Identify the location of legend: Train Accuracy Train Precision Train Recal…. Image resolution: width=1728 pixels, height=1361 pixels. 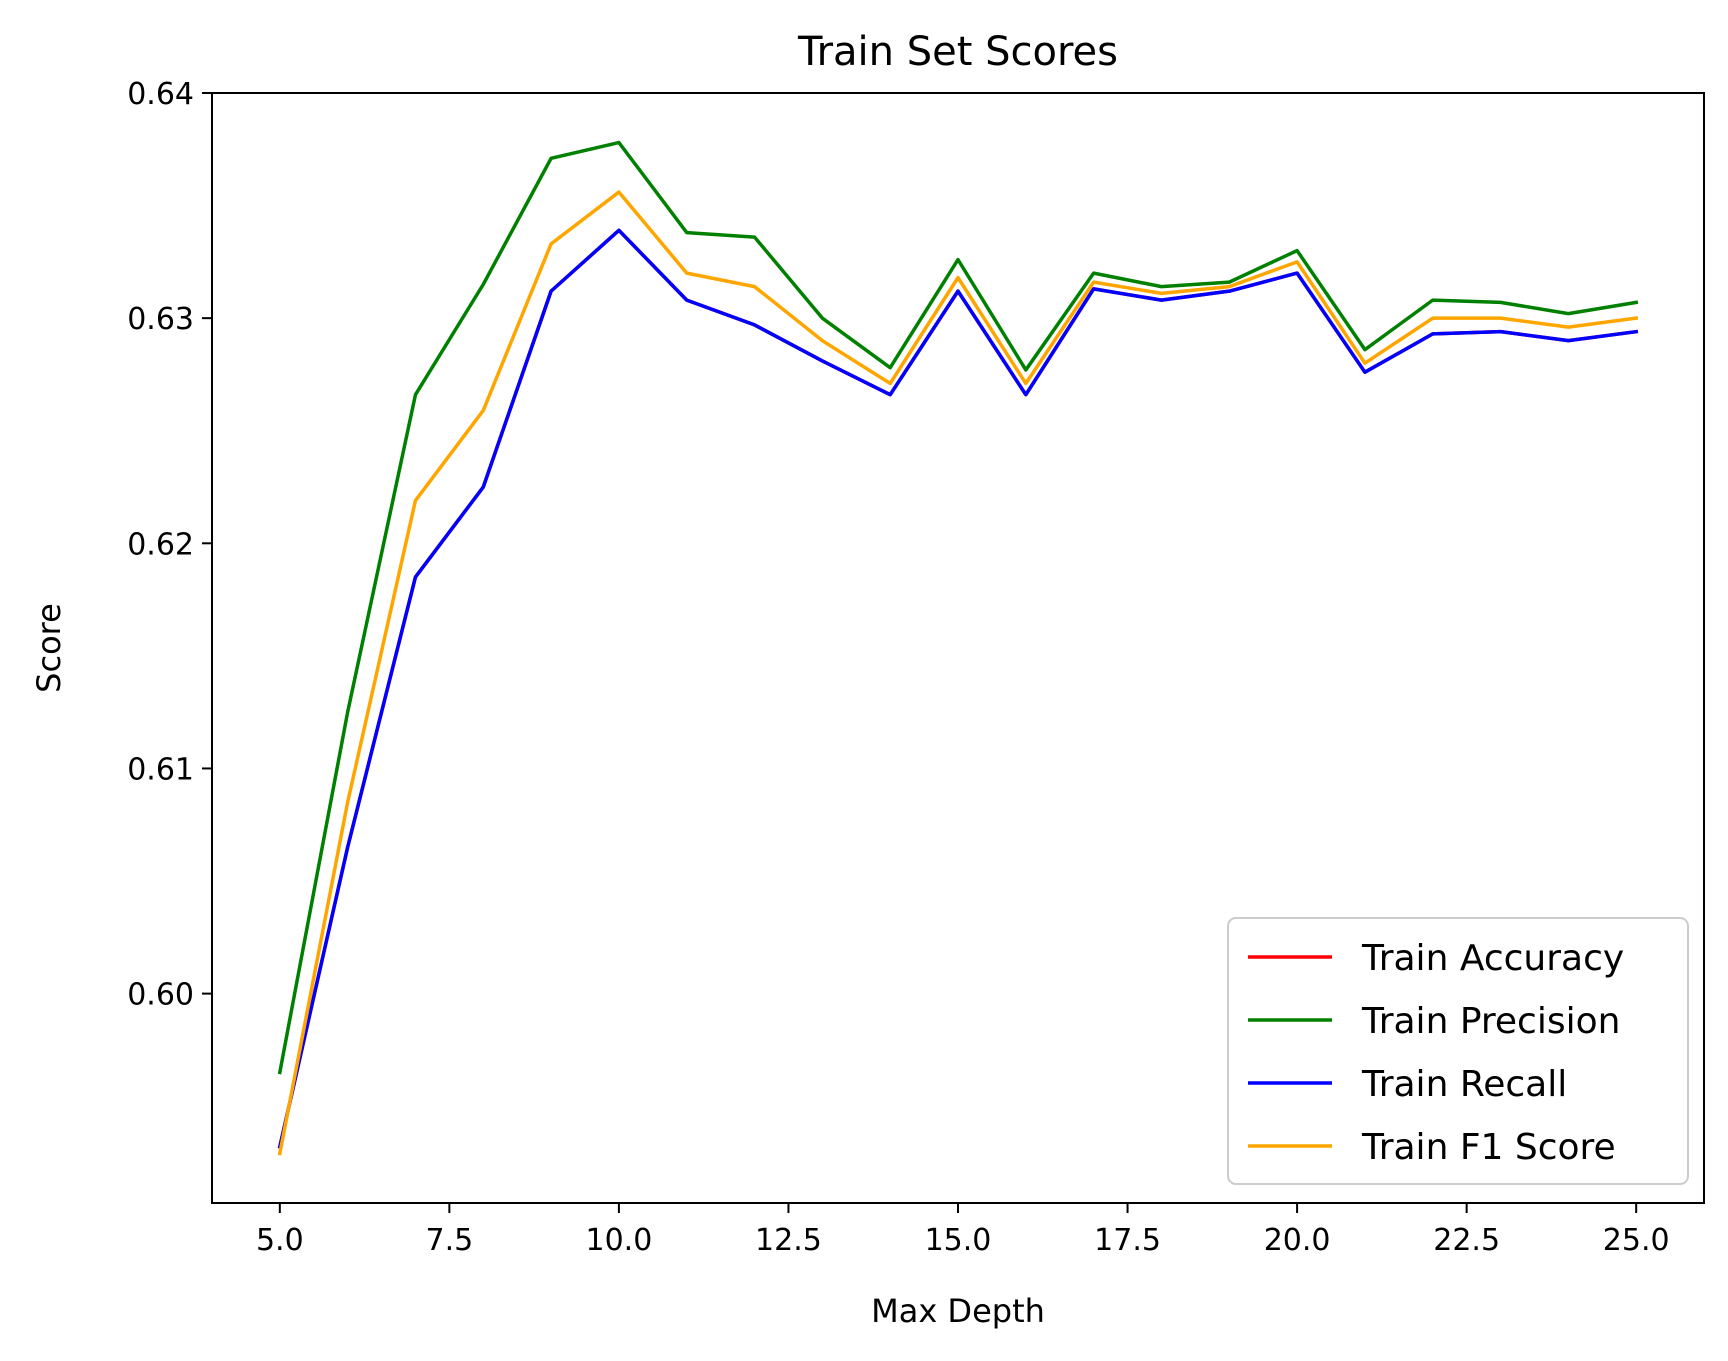
(1458, 1051).